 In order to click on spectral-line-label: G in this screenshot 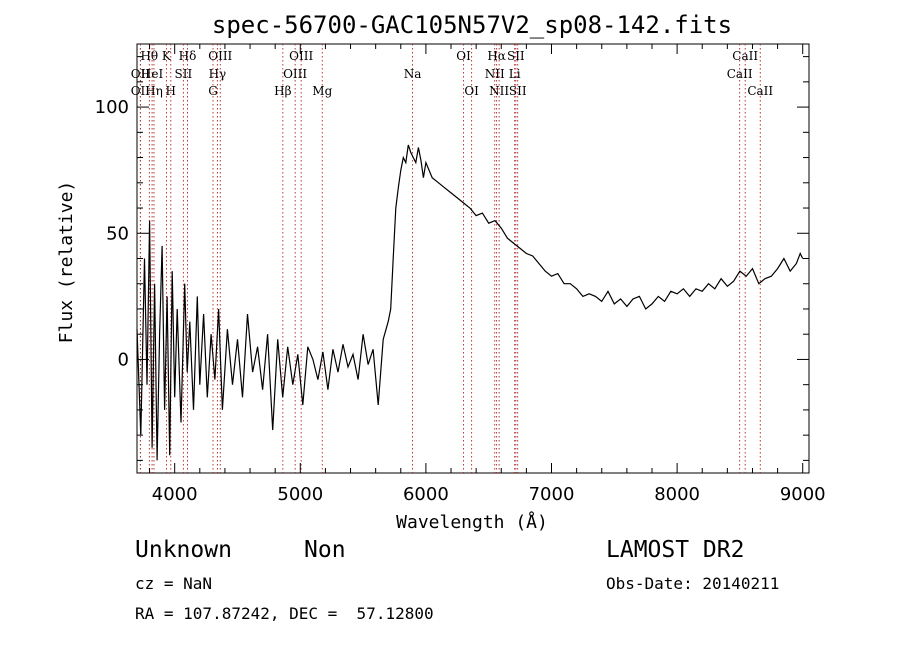, I will do `click(213, 91)`.